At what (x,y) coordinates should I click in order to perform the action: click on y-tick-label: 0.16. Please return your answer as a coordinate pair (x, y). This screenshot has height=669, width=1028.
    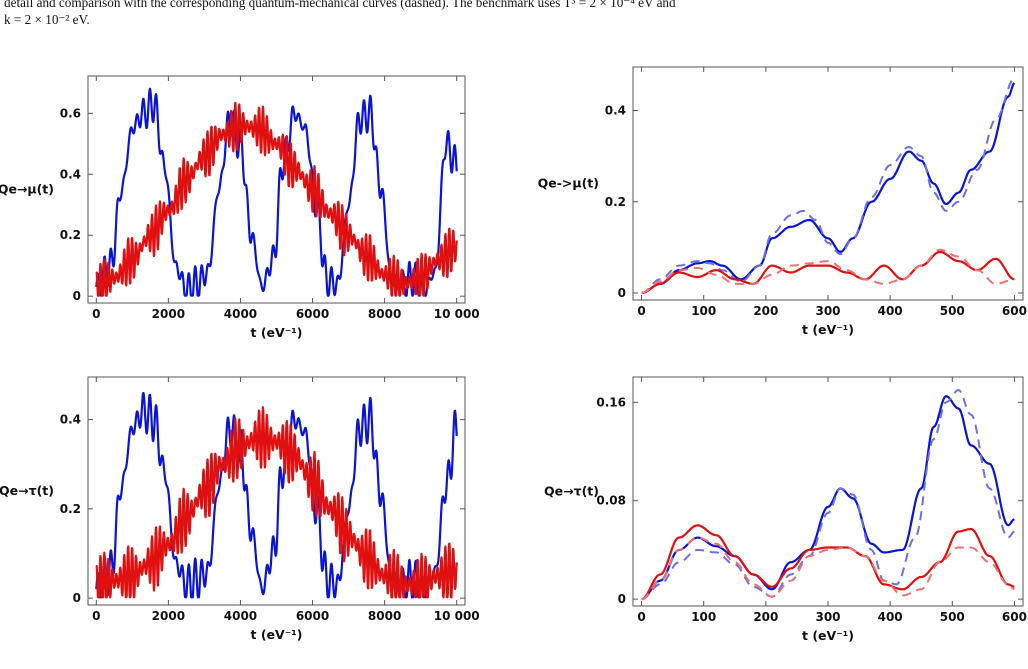
    Looking at the image, I should click on (611, 402).